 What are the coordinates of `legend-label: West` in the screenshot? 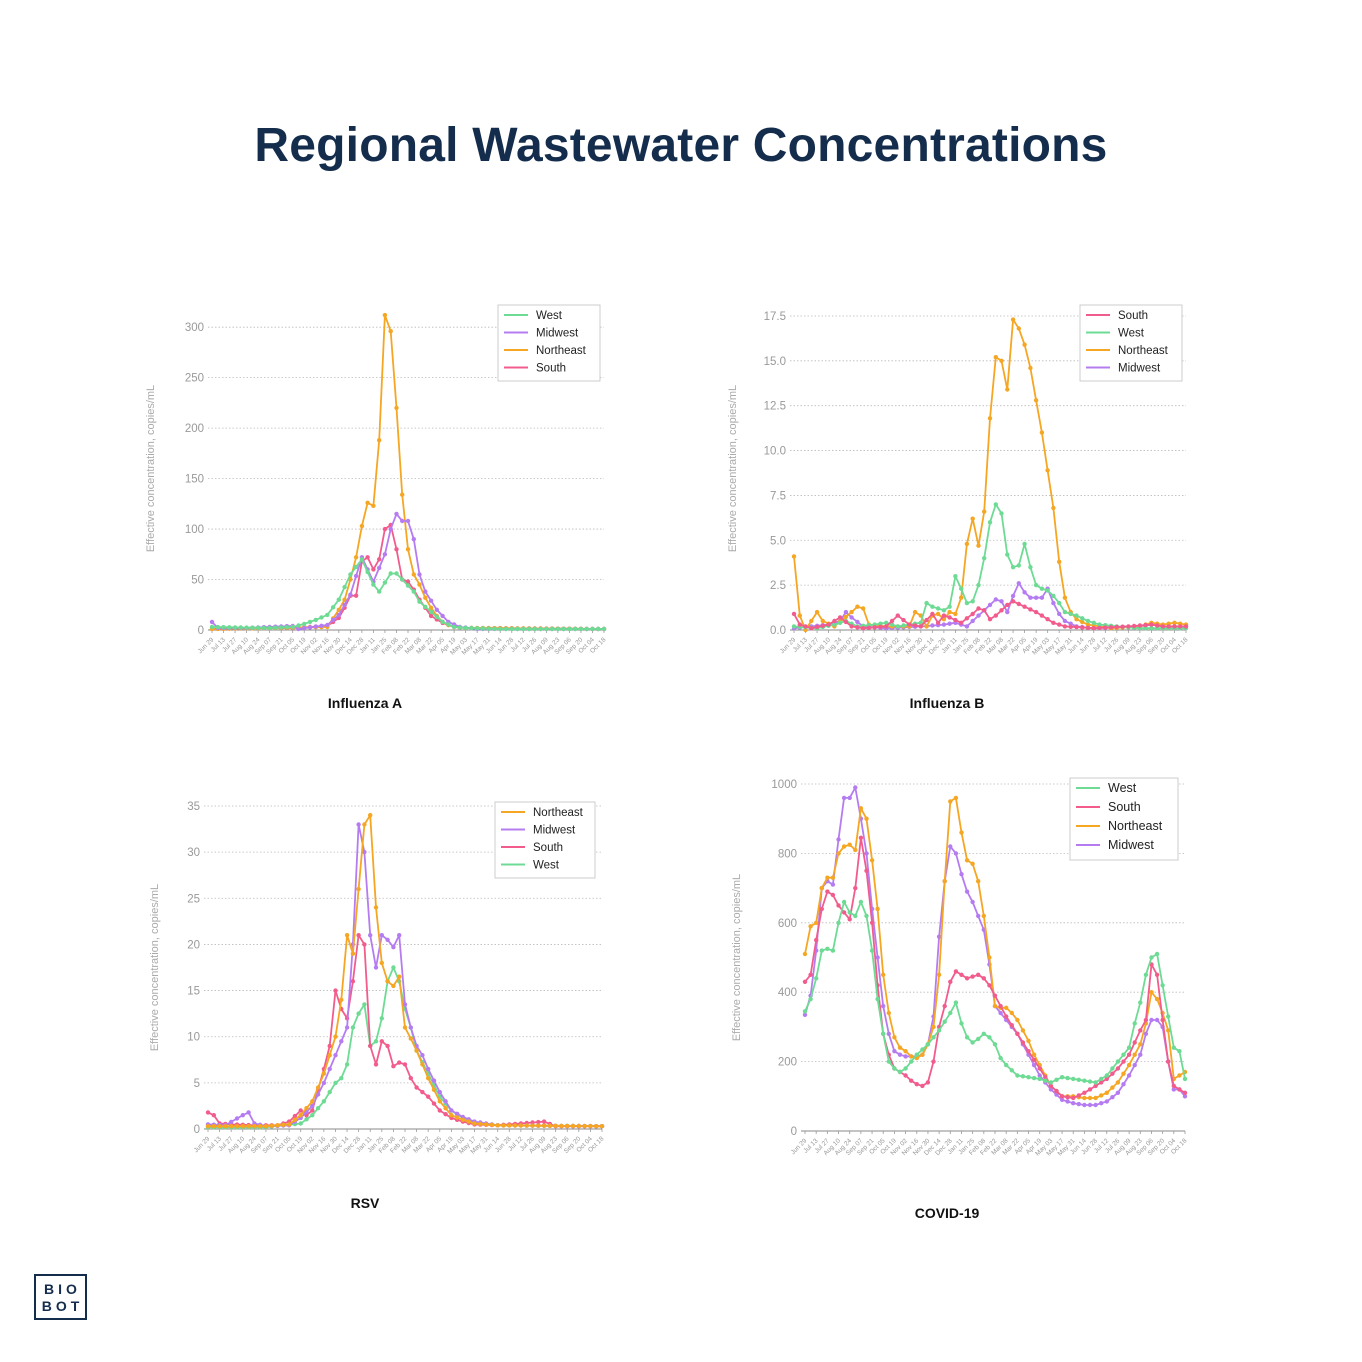 It's located at (1122, 788).